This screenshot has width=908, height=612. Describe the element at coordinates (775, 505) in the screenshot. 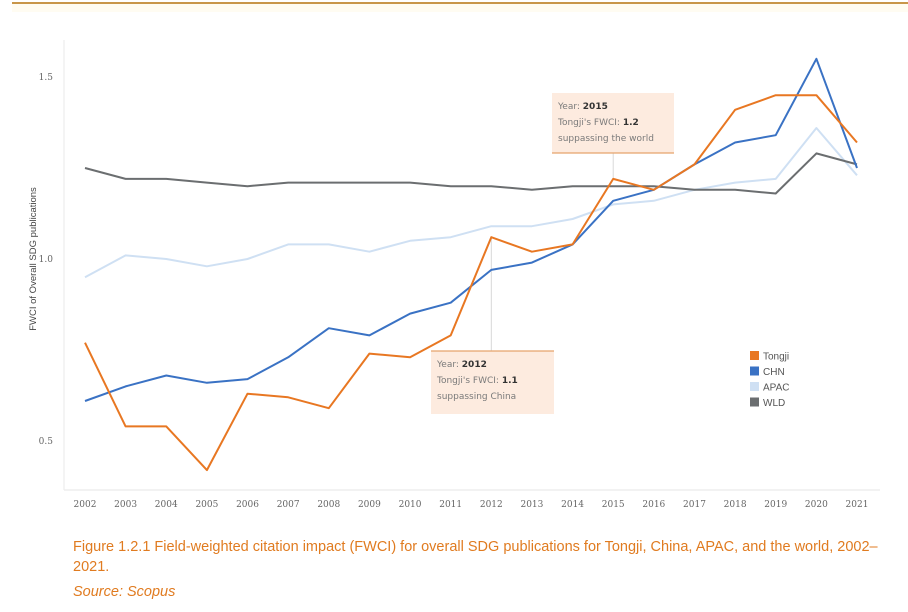

I see `x-tick-label: 2019` at that location.